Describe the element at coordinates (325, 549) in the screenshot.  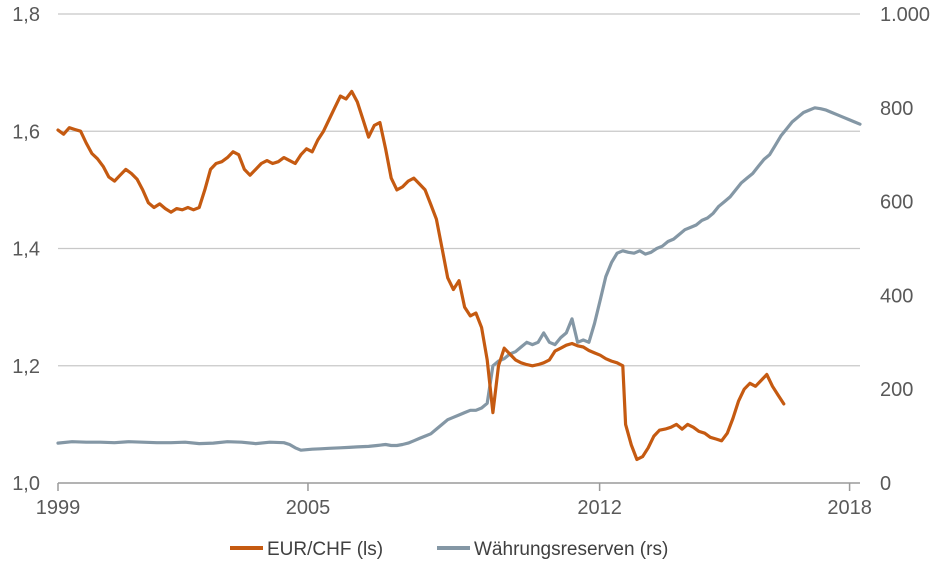
I see `legend-label-eurchf: EUR/CHF (ls)` at that location.